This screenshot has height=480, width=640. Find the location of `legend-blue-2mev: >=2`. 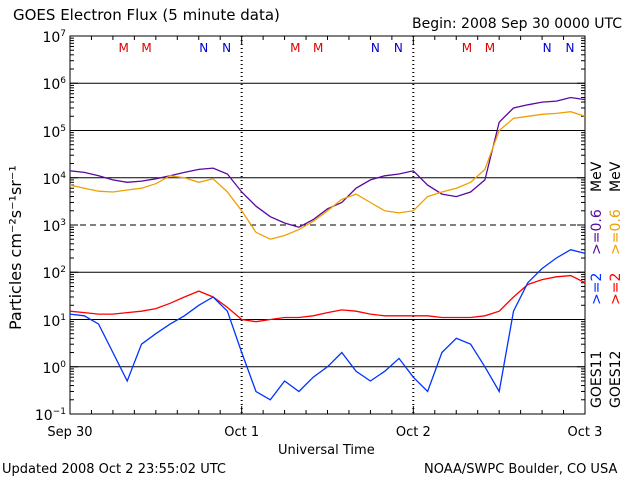

legend-blue-2mev: >=2 is located at coordinates (597, 288).